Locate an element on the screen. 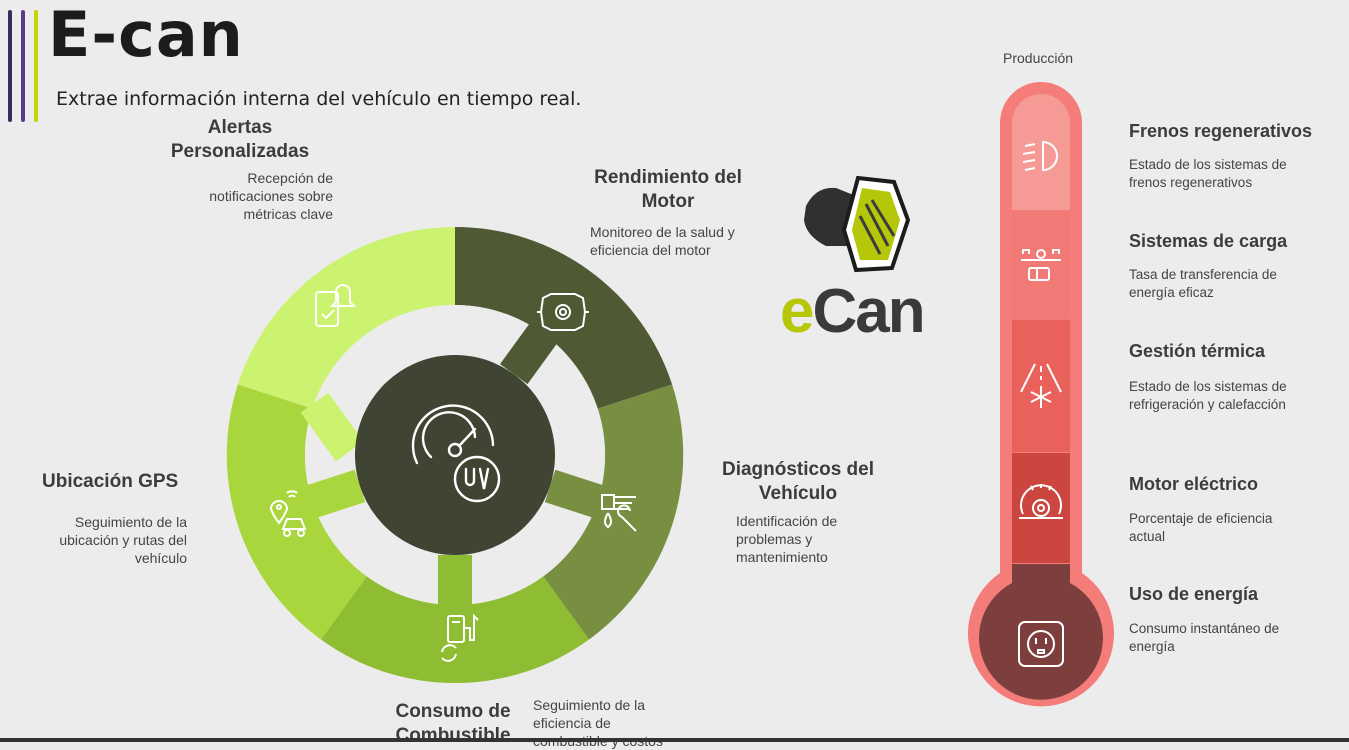  connector-consumo is located at coordinates (455, 585).